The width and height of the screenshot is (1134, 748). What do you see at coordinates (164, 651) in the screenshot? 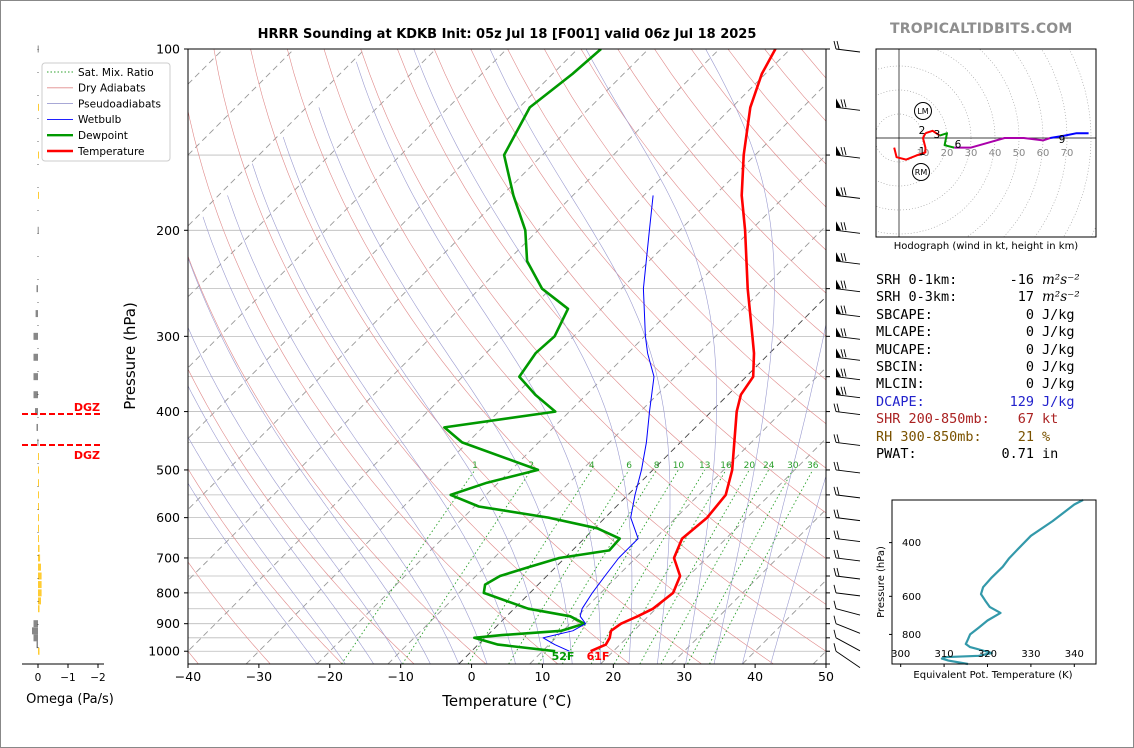
I see `y-tick-label: 1000` at bounding box center [164, 651].